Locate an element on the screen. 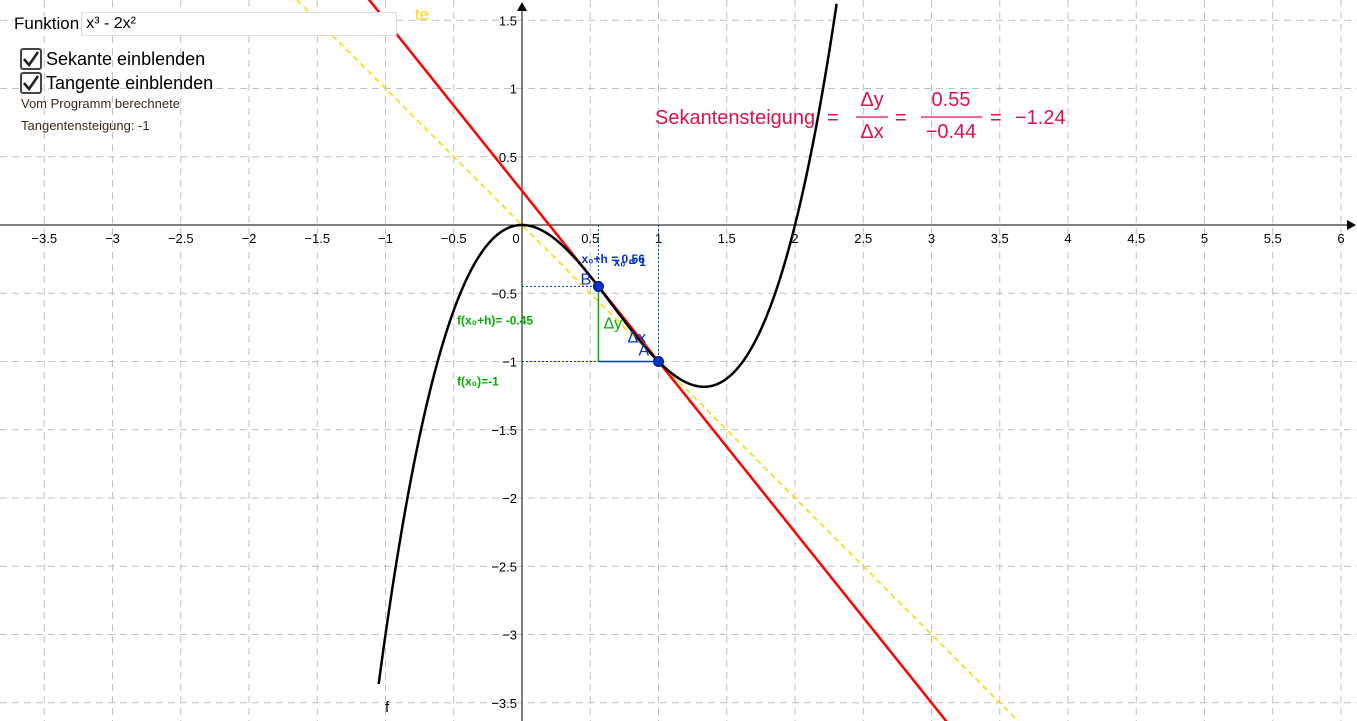 The image size is (1357, 721). y-tick-label: 0.5 is located at coordinates (508, 157).